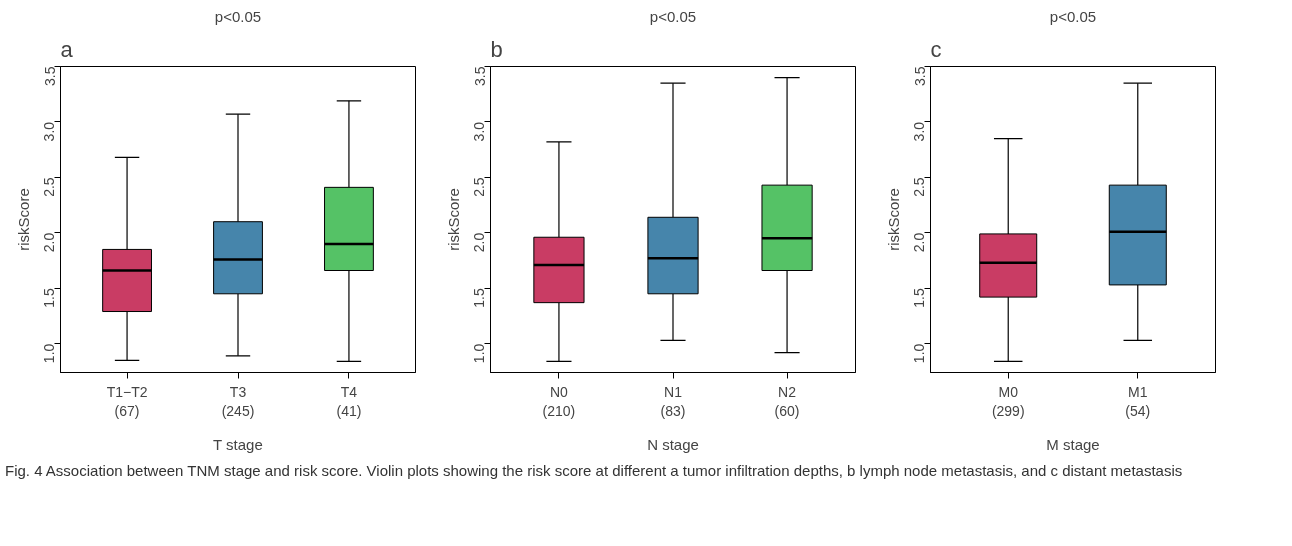  What do you see at coordinates (349, 401) in the screenshot?
I see `x-tick-label: T4 (41)` at bounding box center [349, 401].